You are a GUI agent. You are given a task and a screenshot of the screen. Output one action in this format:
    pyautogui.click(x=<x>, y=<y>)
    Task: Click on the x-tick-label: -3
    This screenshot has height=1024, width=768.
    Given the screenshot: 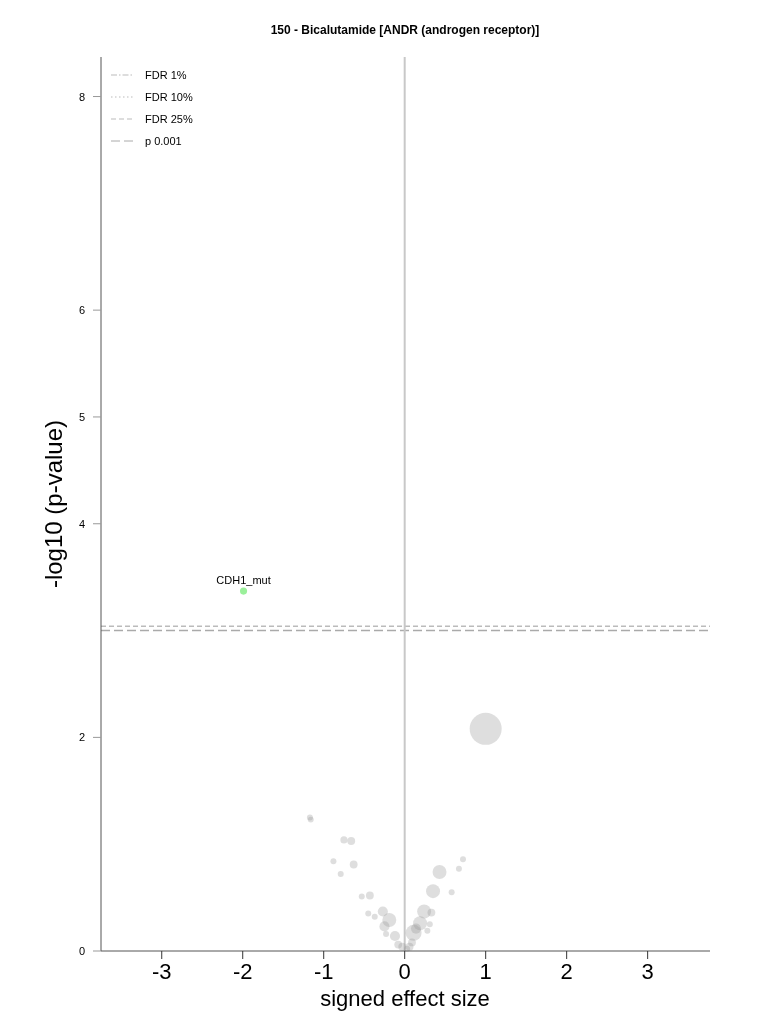 What is the action you would take?
    pyautogui.click(x=161, y=971)
    